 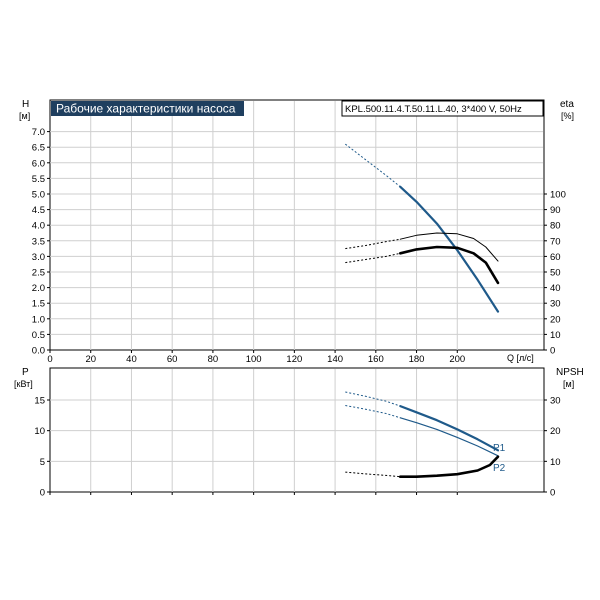 What do you see at coordinates (38, 241) in the screenshot?
I see `top-y-left-tick-label: 3.5` at bounding box center [38, 241].